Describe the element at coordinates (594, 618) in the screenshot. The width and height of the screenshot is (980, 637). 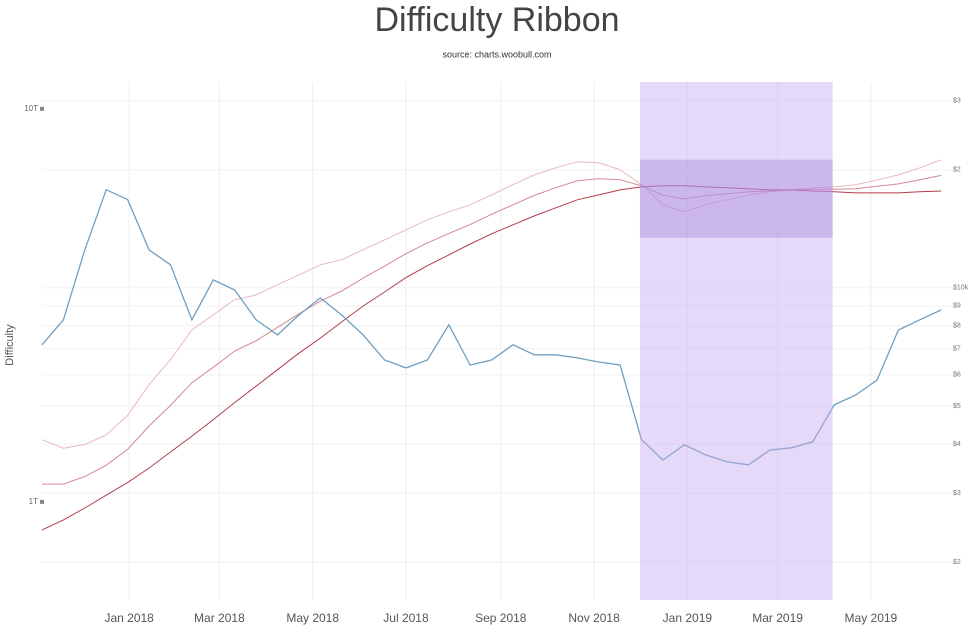
I see `x-tick-label: Nov 2018` at that location.